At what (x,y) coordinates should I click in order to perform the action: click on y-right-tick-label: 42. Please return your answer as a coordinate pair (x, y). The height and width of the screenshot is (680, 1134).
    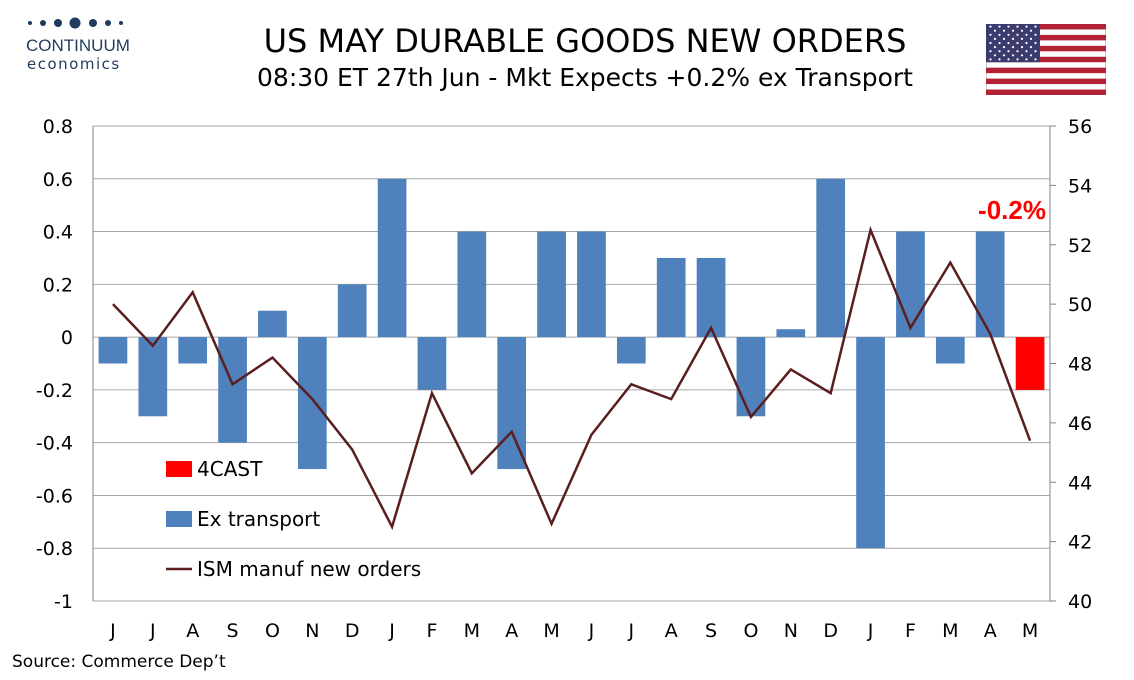
    Looking at the image, I should click on (1080, 543).